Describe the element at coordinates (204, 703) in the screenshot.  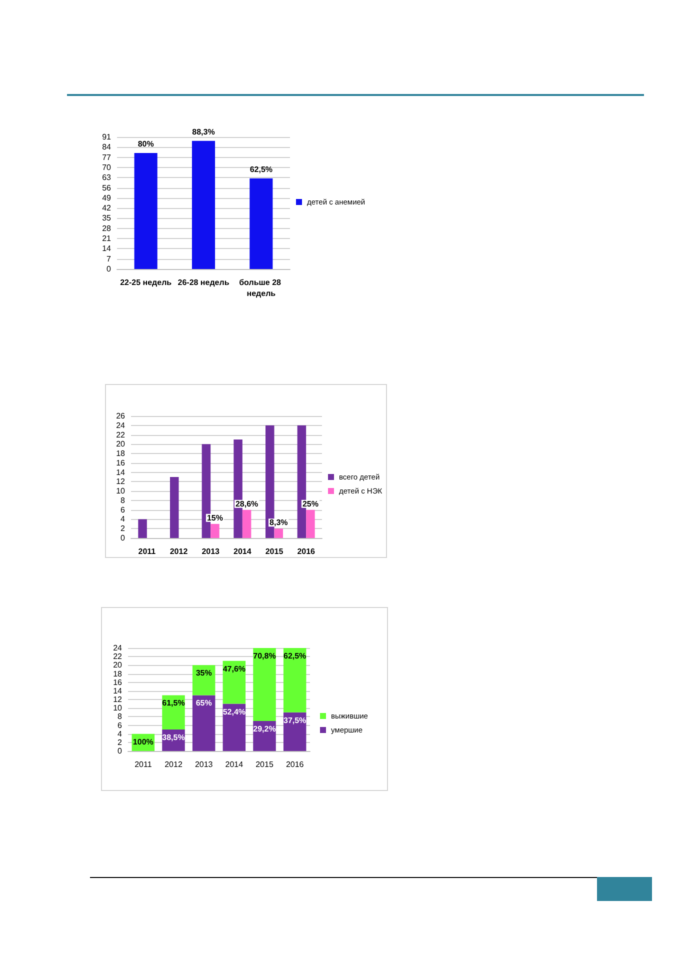
I see `annotation: 65%` at that location.